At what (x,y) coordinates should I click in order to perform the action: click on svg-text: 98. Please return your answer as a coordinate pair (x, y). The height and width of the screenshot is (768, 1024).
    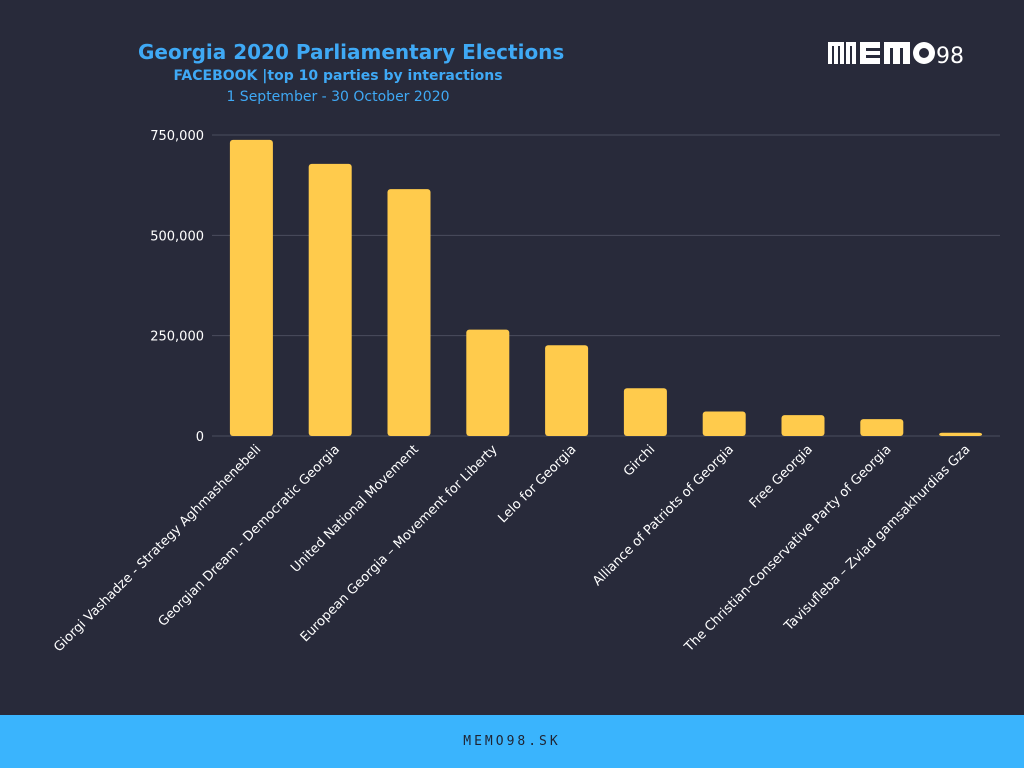
    Looking at the image, I should click on (950, 56).